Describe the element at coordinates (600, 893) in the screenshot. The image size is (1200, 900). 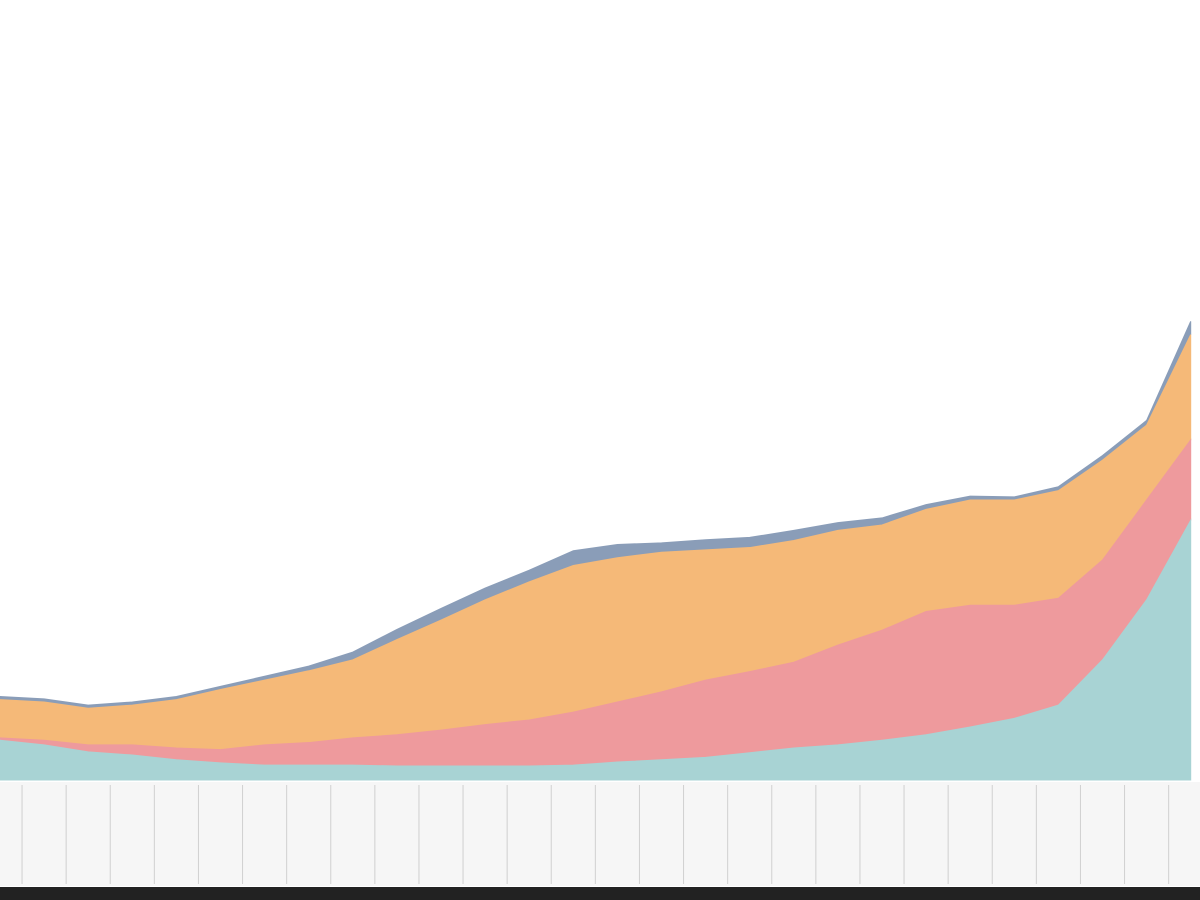
I see `bottom-bar` at that location.